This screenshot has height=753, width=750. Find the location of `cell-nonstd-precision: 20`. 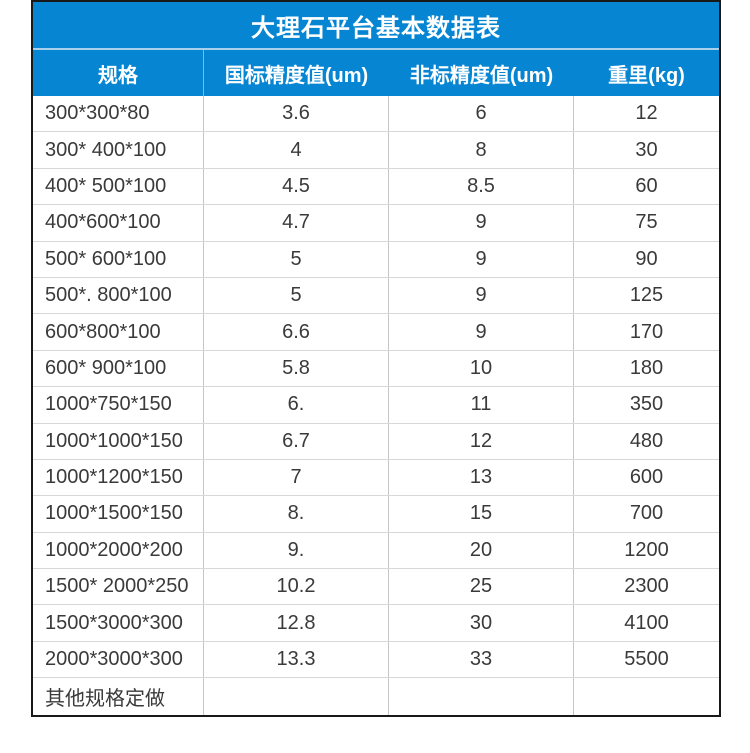

cell-nonstd-precision: 20 is located at coordinates (481, 550).